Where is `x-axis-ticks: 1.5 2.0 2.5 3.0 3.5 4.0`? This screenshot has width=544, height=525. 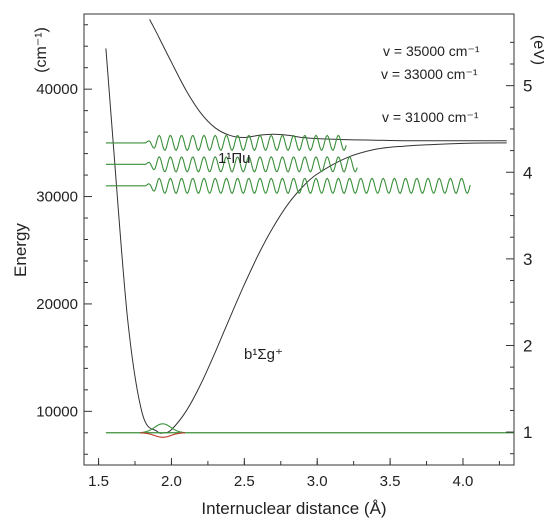
x-axis-ticks: 1.5 2.0 2.5 3.0 3.5 4.0 is located at coordinates (294, 474).